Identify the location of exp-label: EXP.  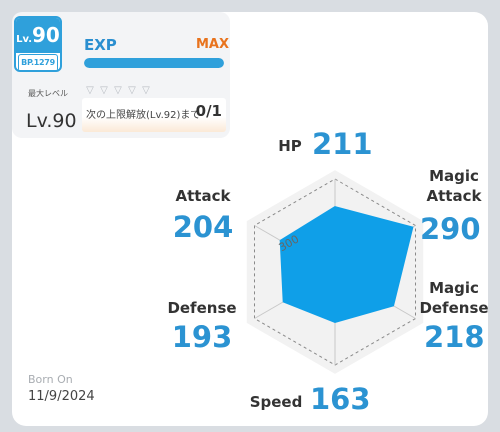
(100, 45).